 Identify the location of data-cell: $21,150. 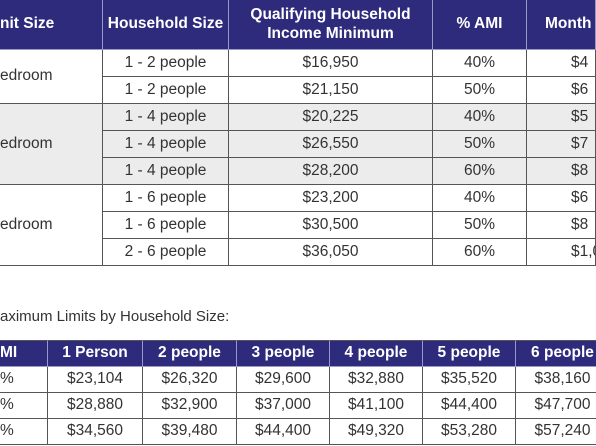
(331, 90).